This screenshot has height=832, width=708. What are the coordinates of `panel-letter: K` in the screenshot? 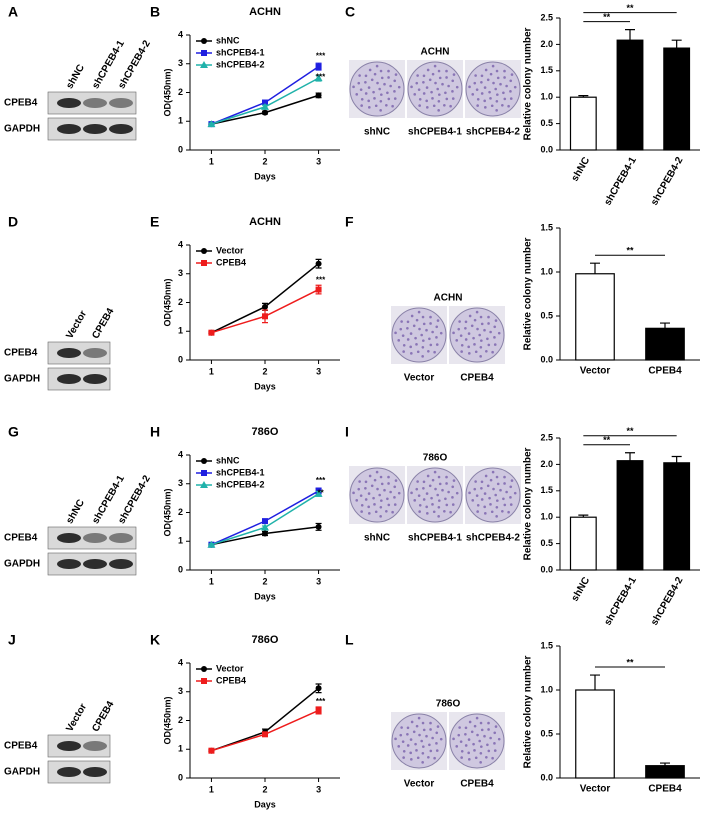 It's located at (155, 640).